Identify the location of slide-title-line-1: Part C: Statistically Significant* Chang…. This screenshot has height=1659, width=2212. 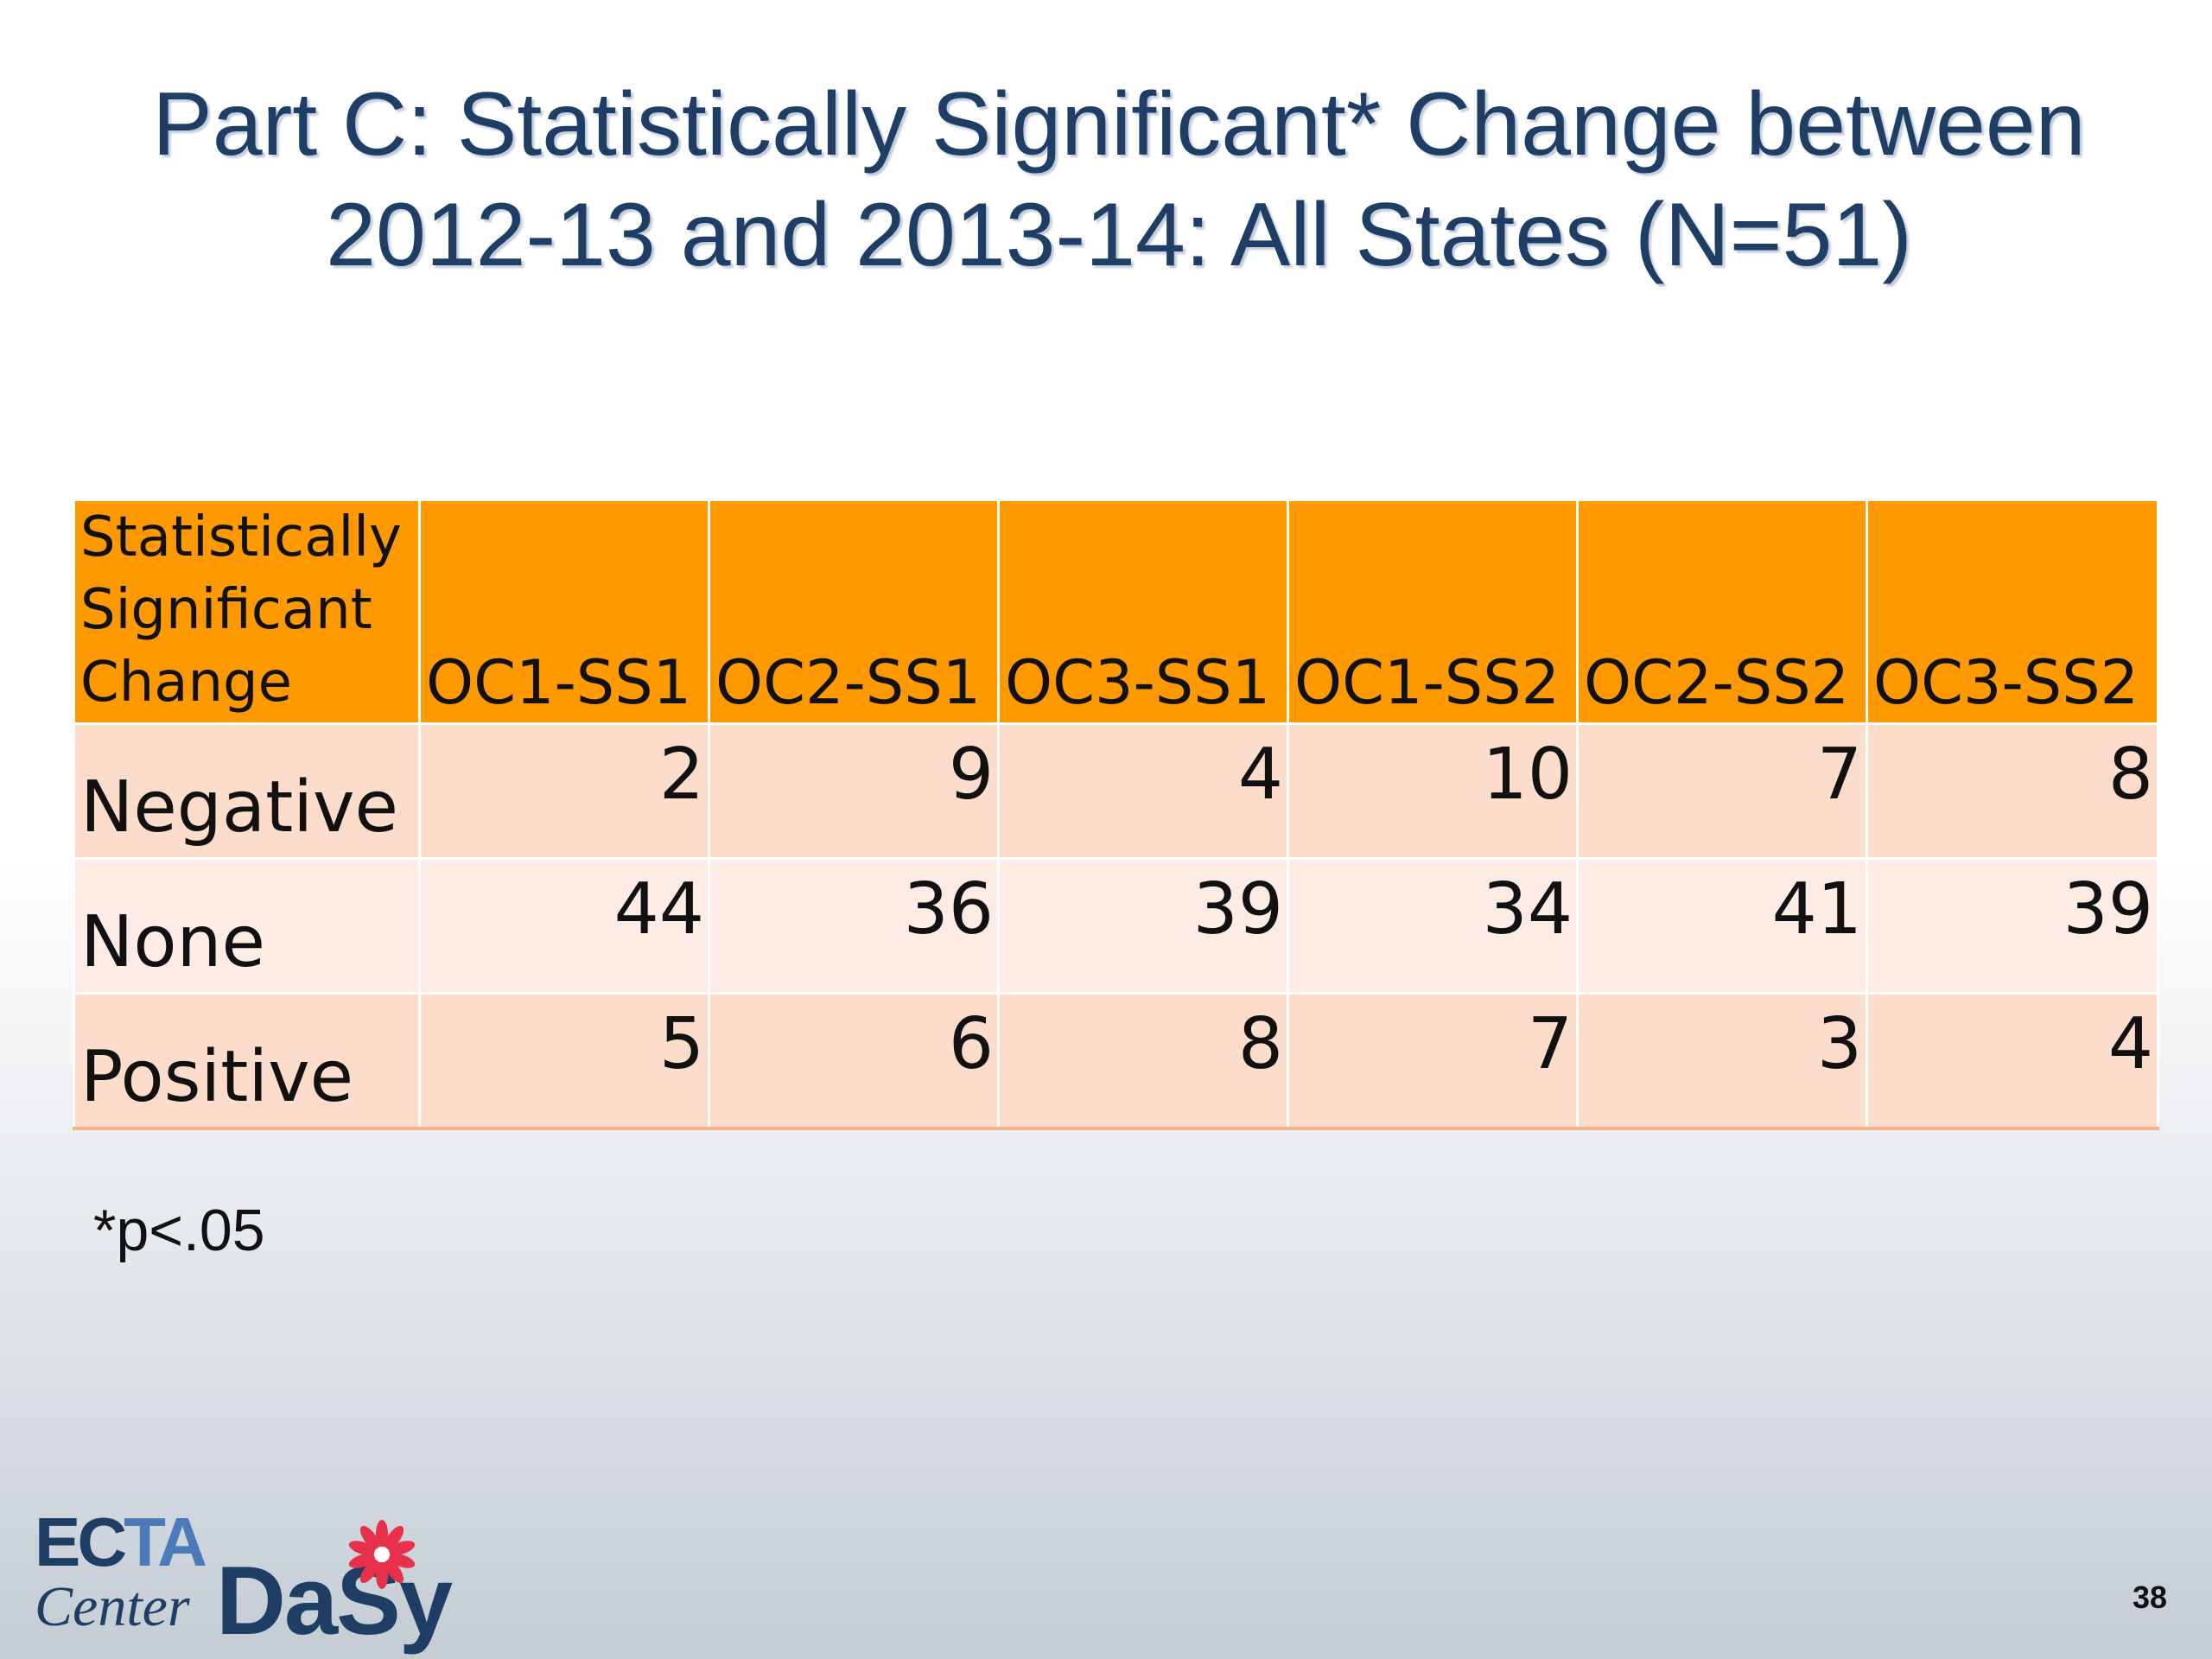
(1119, 124).